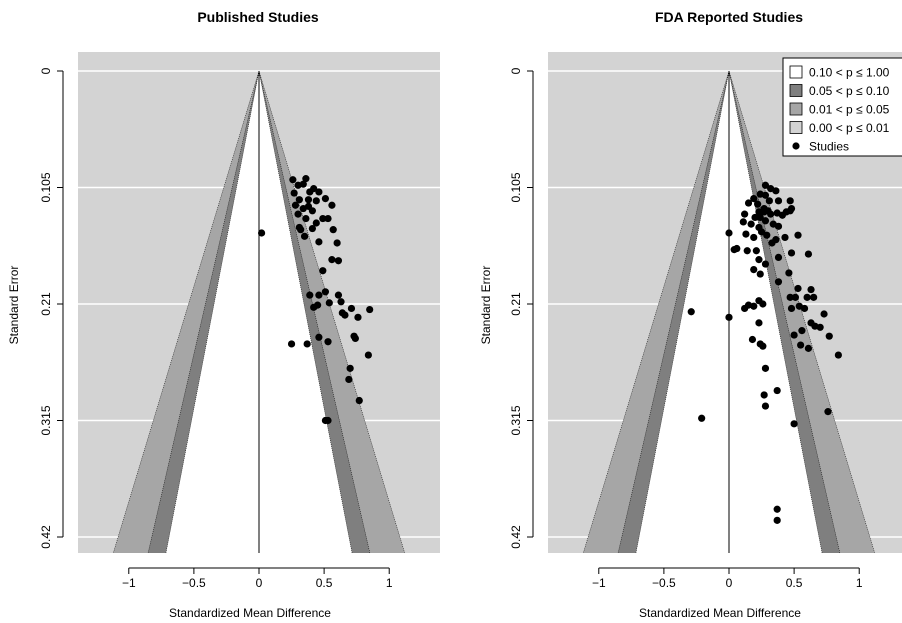 Image resolution: width=902 pixels, height=623 pixels. I want to click on chart-title: Published Studies, so click(258, 17).